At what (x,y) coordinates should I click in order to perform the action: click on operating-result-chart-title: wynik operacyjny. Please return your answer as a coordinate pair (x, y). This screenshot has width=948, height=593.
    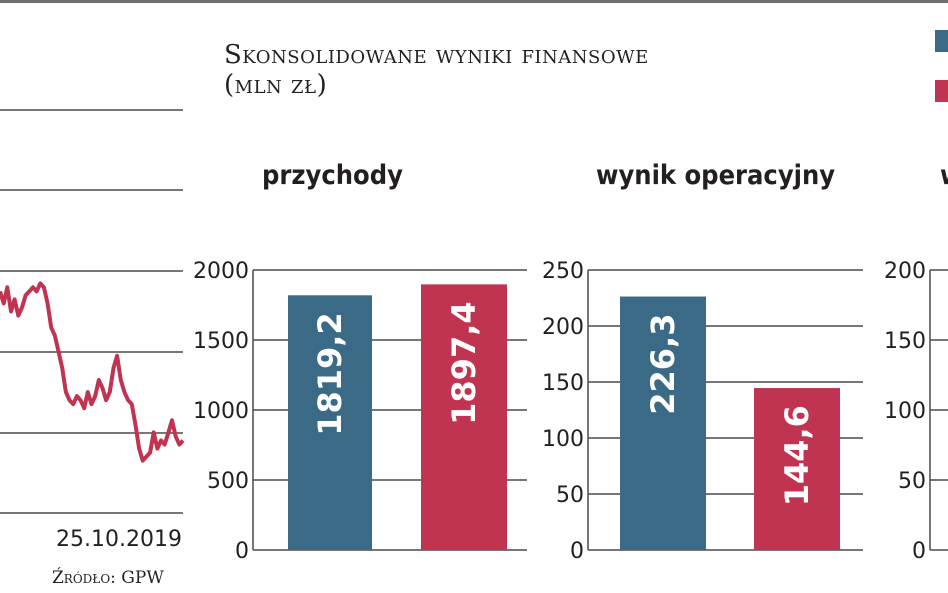
    Looking at the image, I should click on (716, 175).